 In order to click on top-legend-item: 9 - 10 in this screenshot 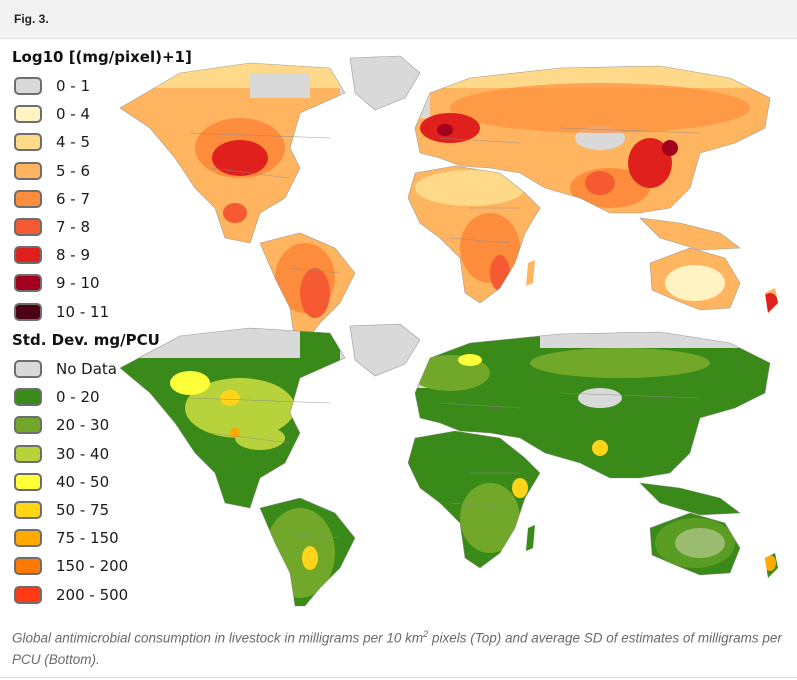, I will do `click(61, 283)`.